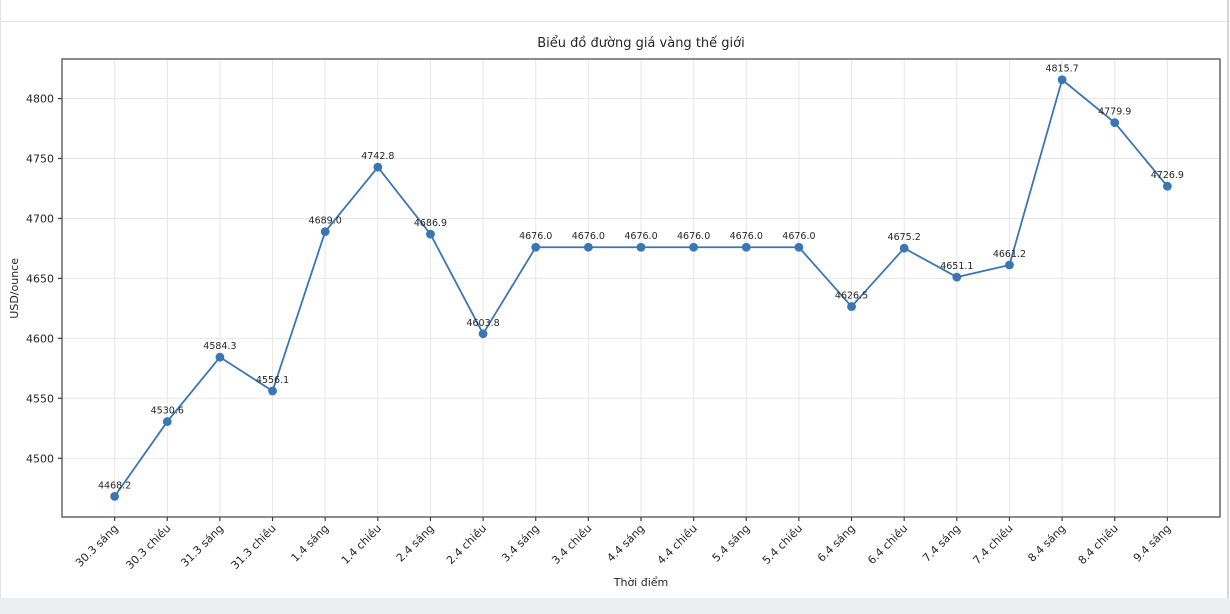 This screenshot has height=614, width=1230. Describe the element at coordinates (325, 221) in the screenshot. I see `data-point-label: 4689.0` at that location.